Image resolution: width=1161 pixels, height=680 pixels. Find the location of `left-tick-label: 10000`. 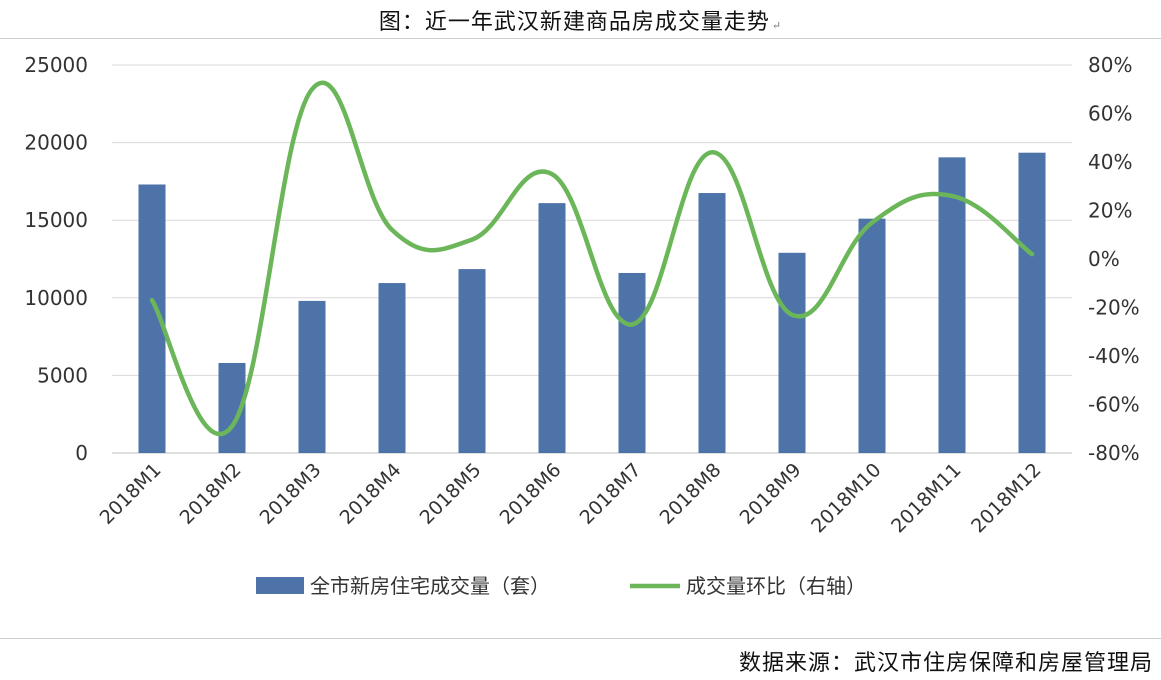

left-tick-label: 10000 is located at coordinates (56, 298).